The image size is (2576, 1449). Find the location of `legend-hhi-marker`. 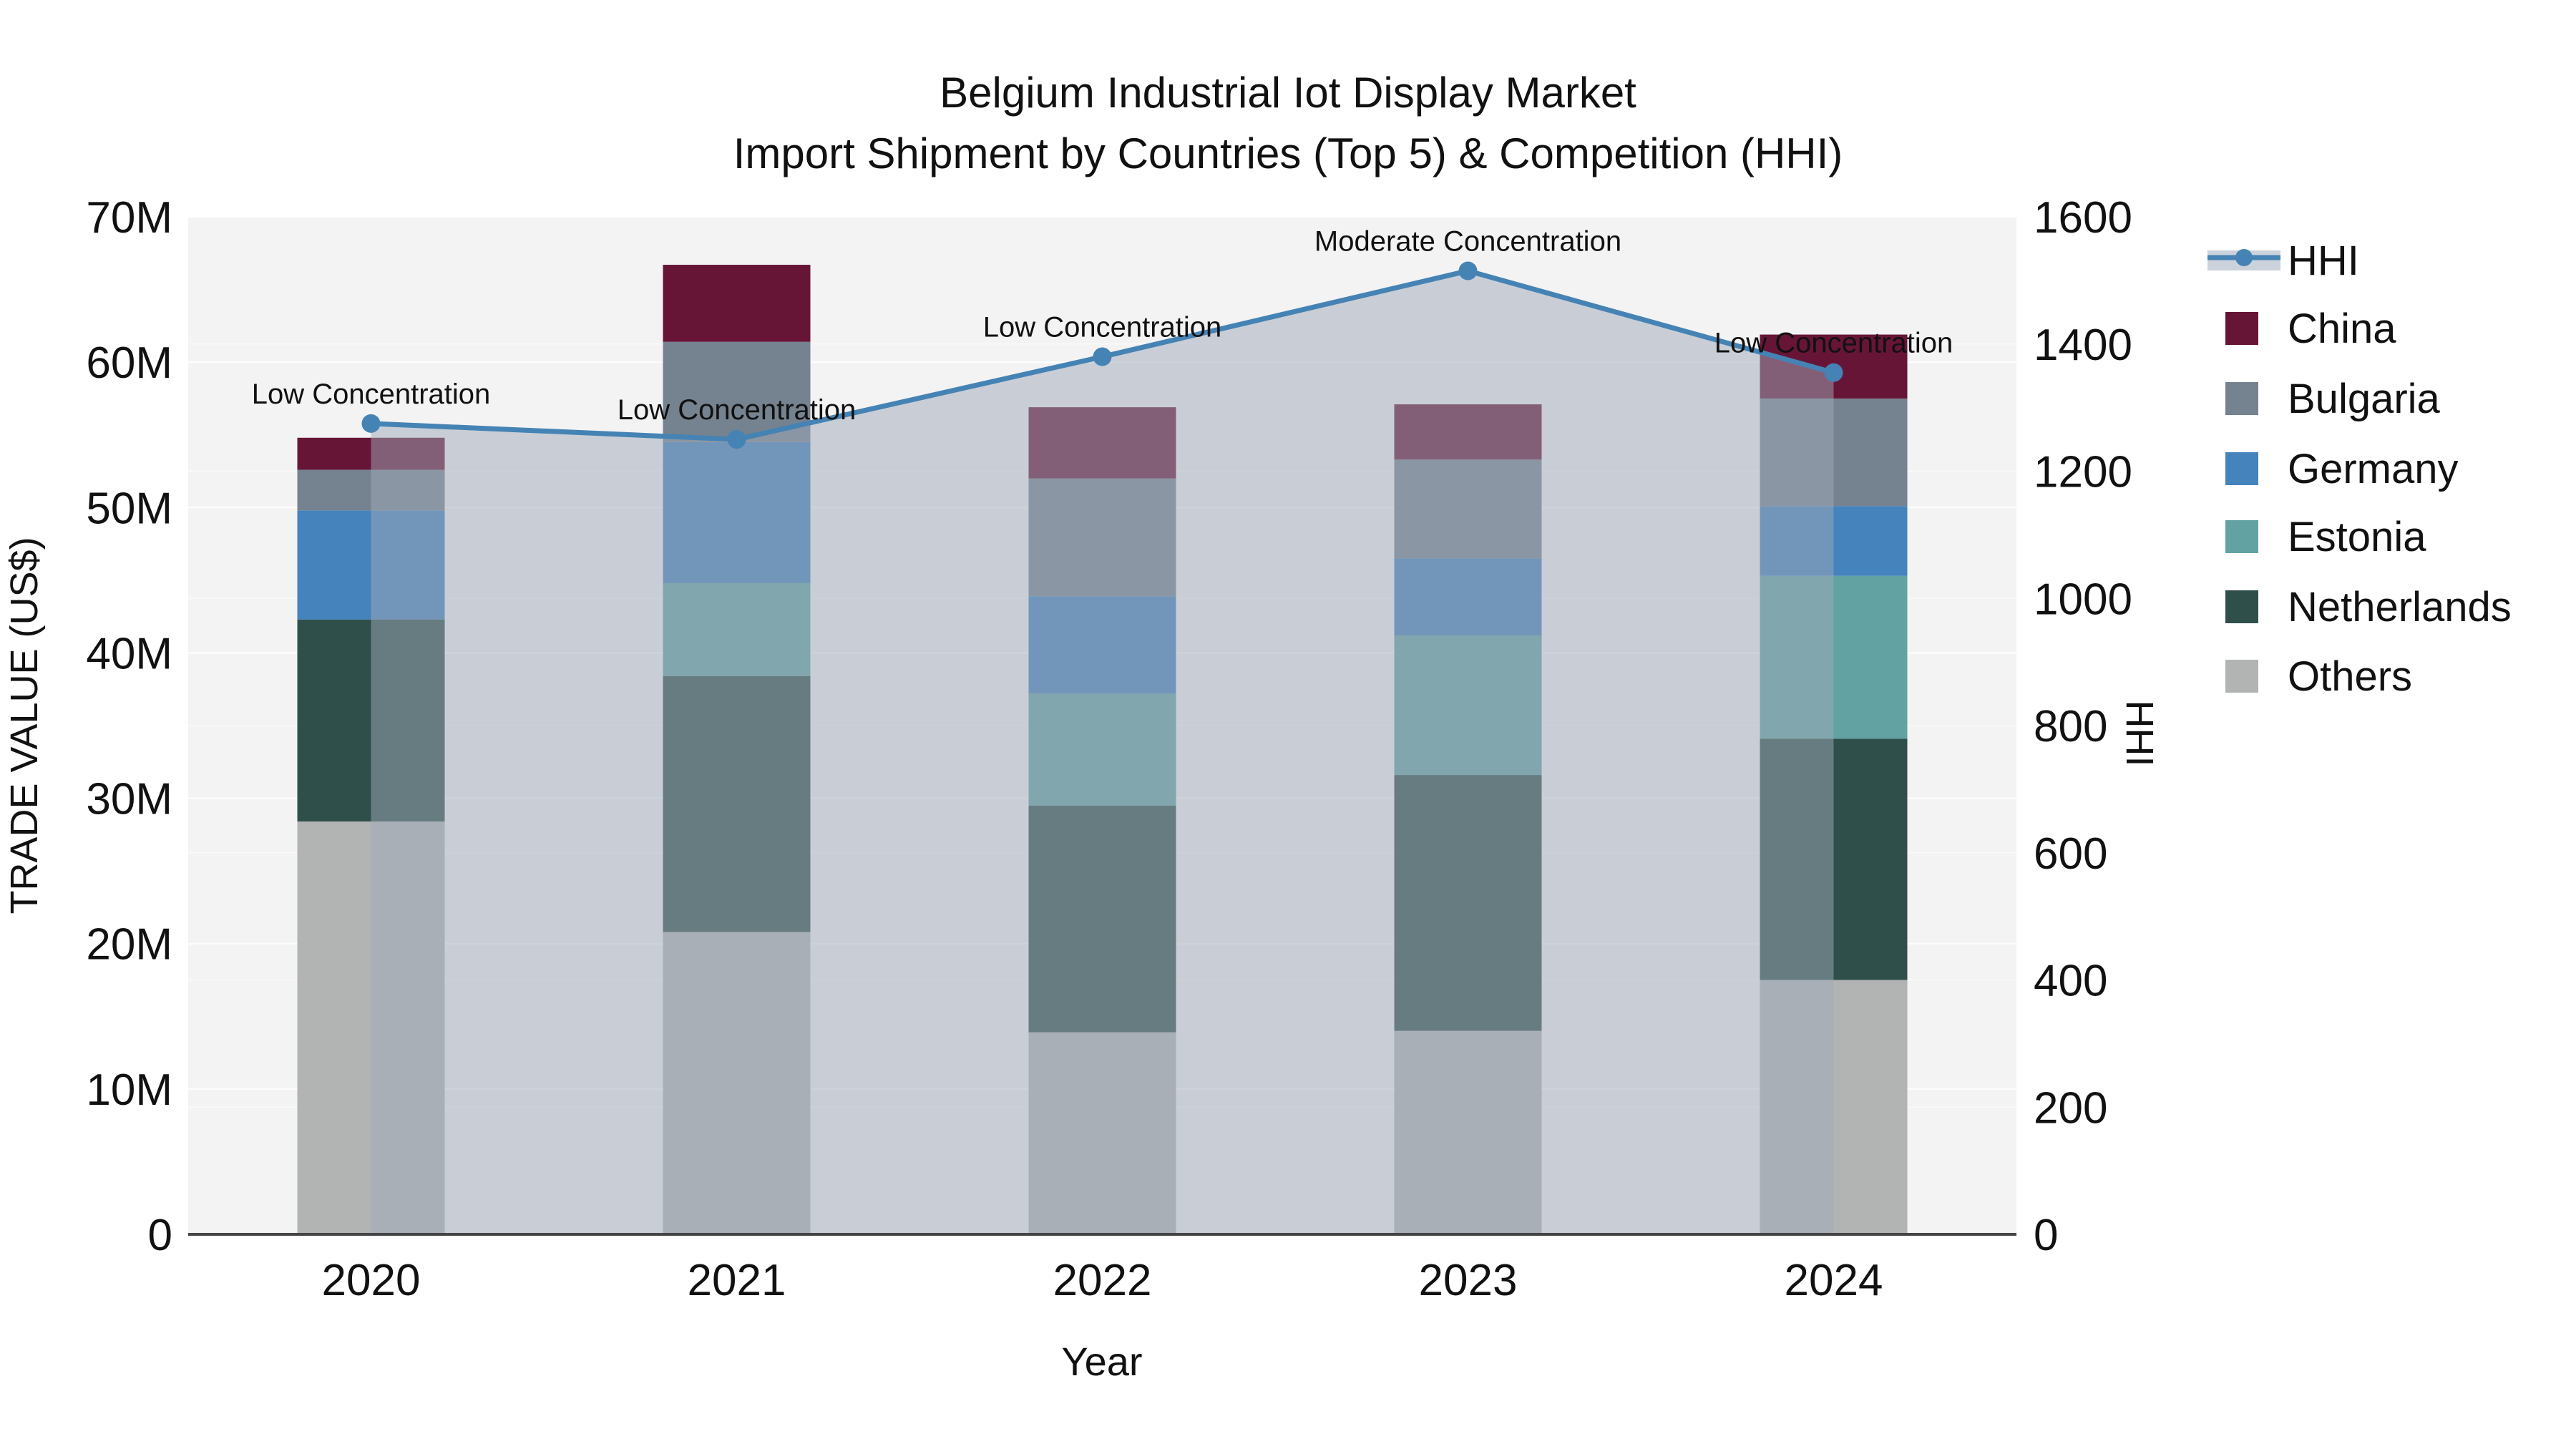

legend-hhi-marker is located at coordinates (2244, 257).